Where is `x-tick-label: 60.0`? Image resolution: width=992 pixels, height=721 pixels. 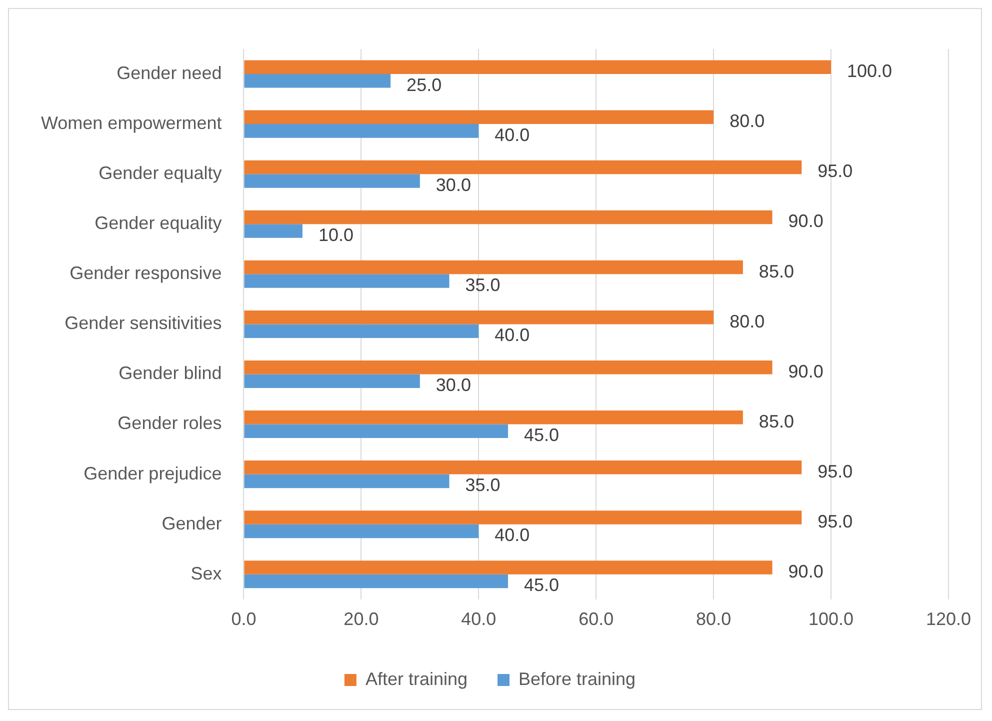
x-tick-label: 60.0 is located at coordinates (596, 619).